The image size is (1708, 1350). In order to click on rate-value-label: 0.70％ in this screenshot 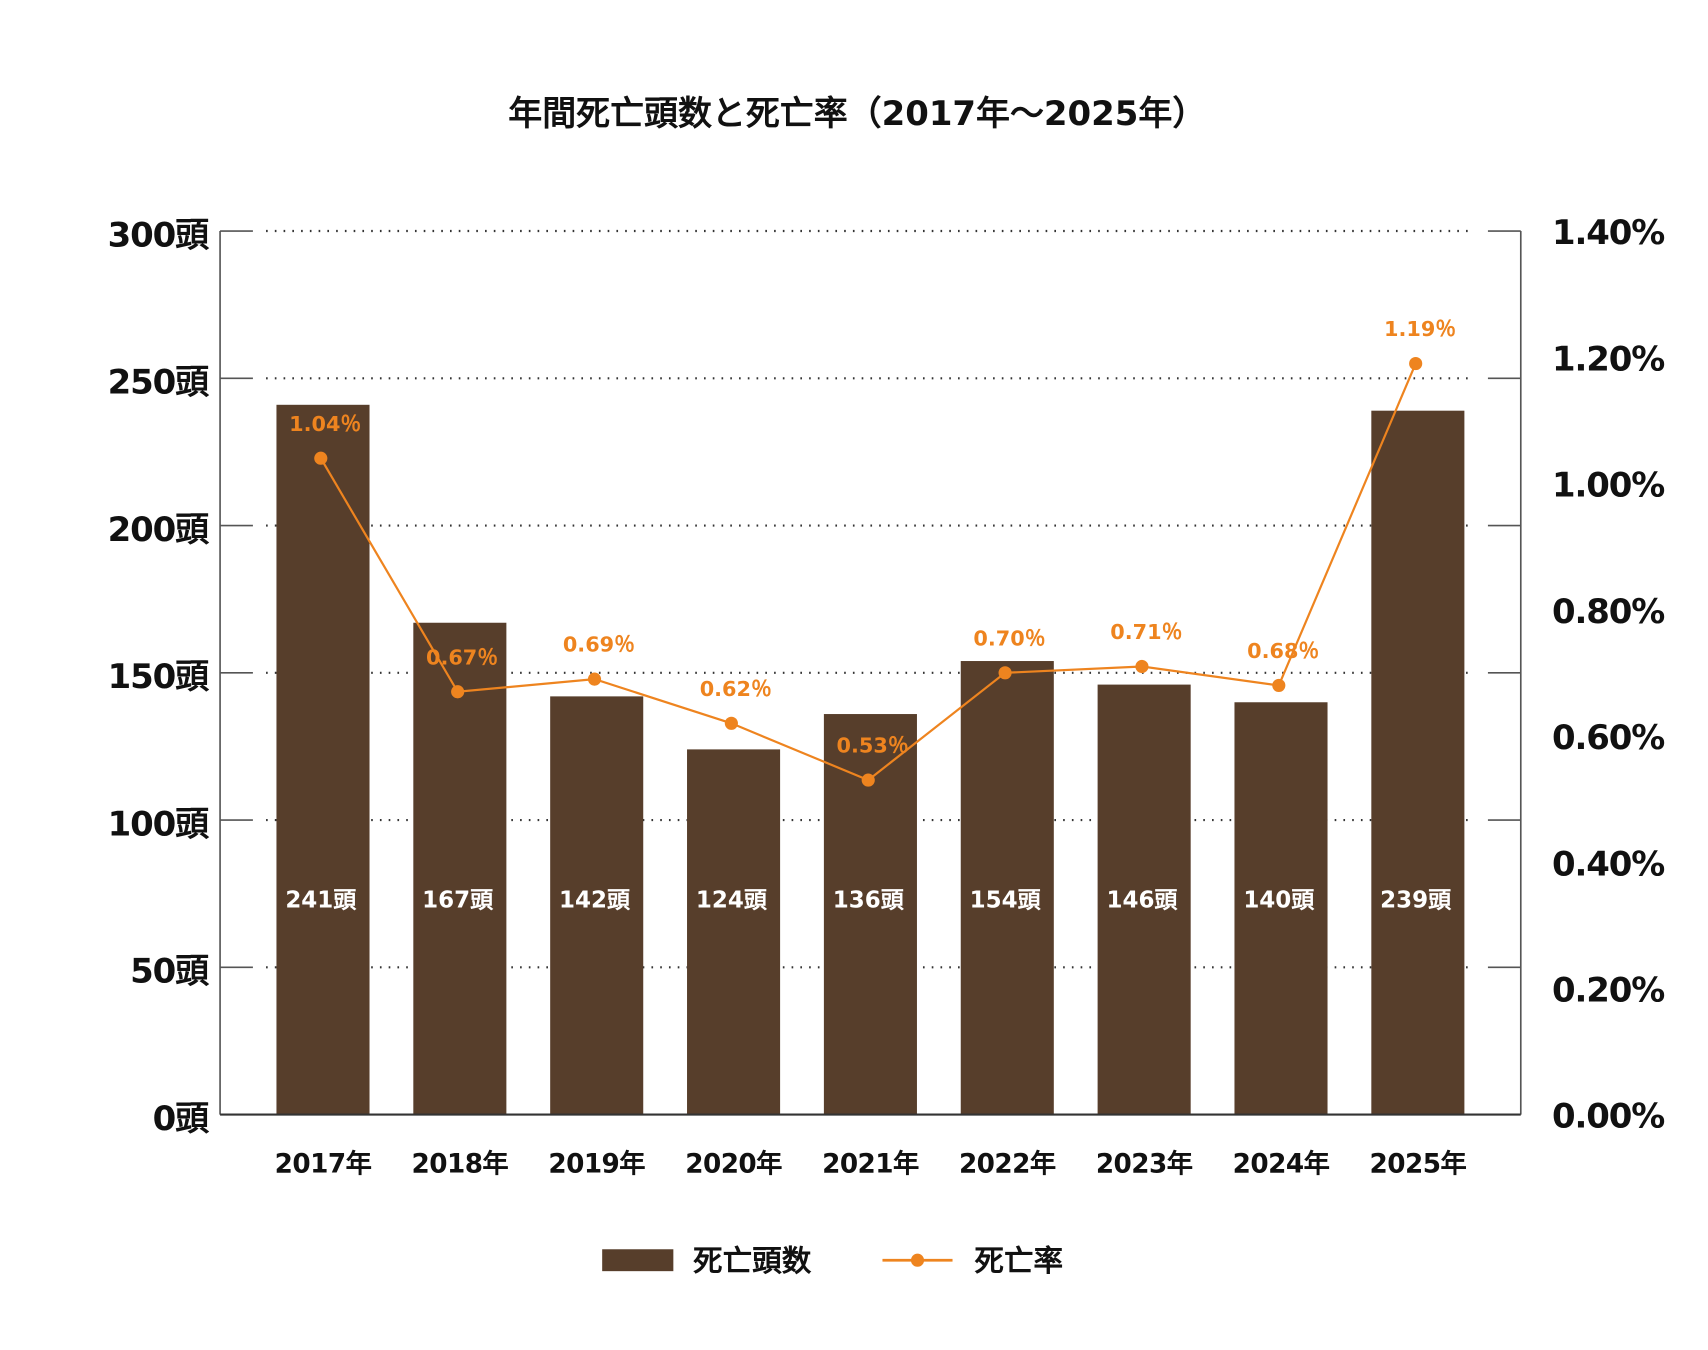, I will do `click(1009, 638)`.